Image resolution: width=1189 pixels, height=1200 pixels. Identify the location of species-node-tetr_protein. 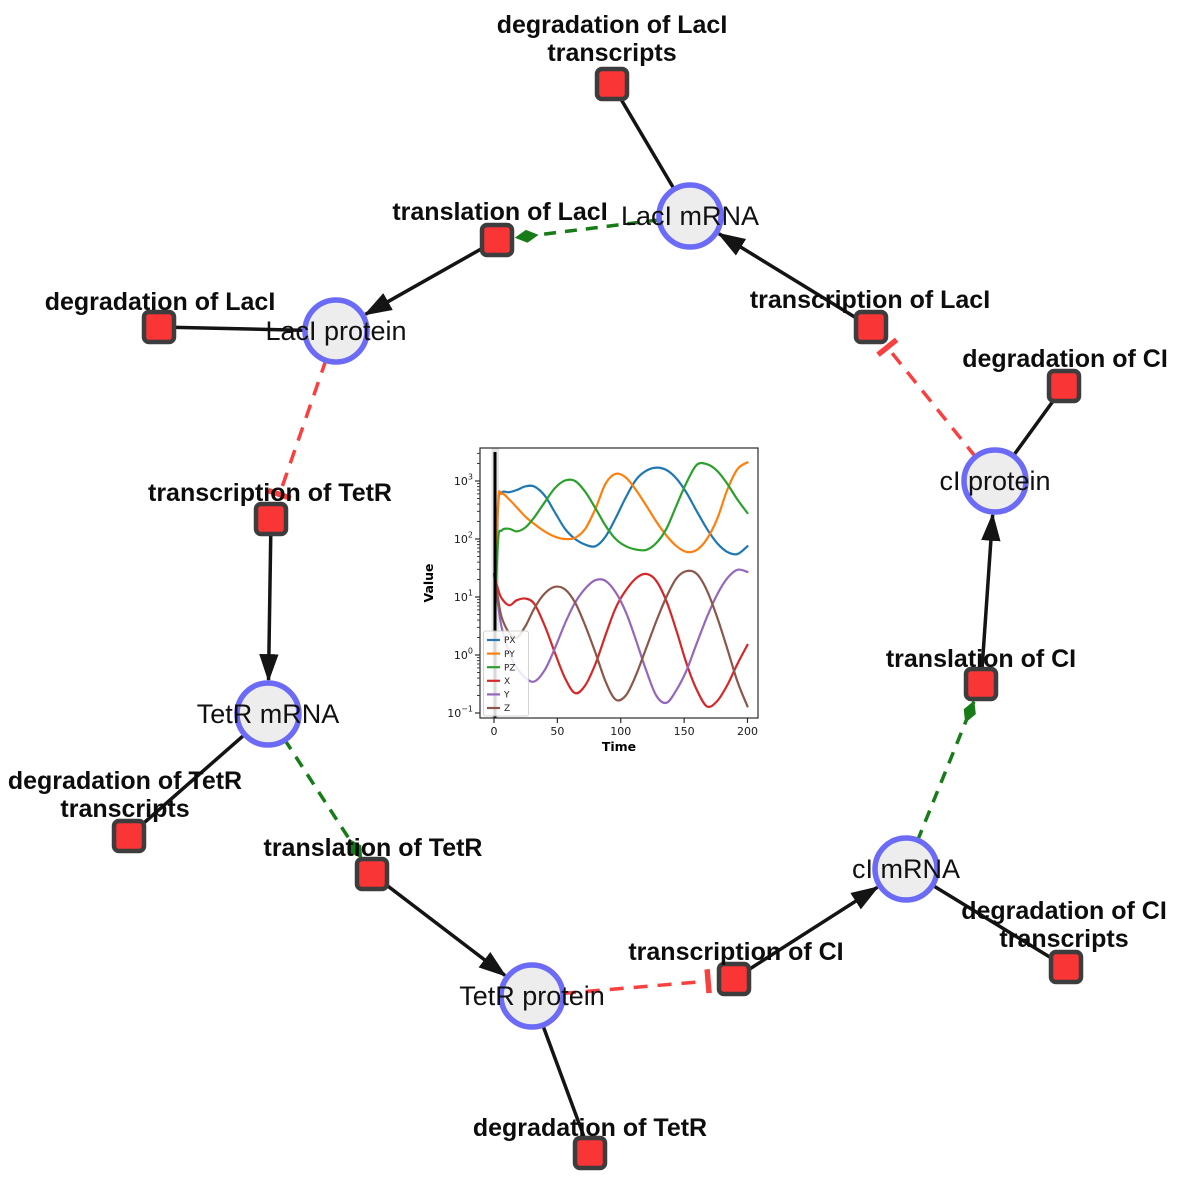
(532, 996).